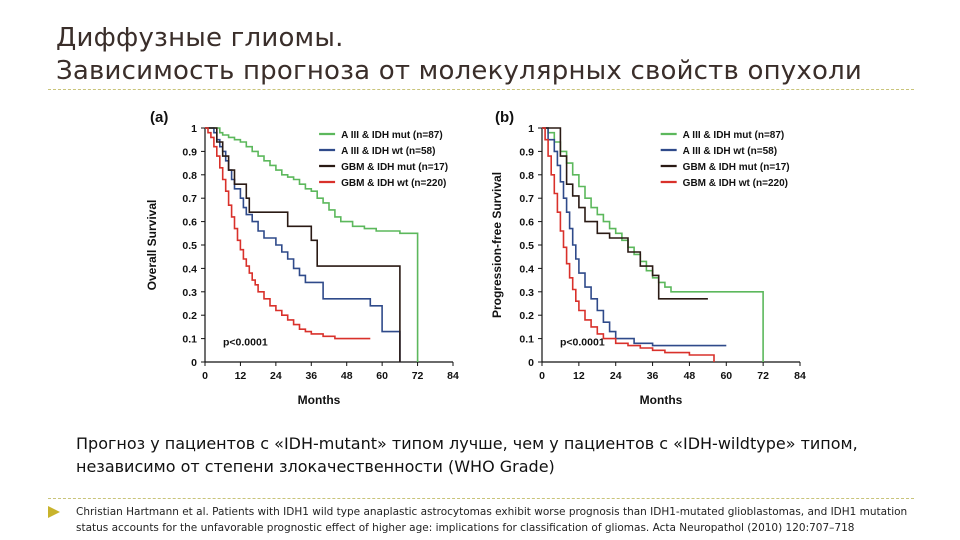 The height and width of the screenshot is (540, 960). What do you see at coordinates (159, 117) in the screenshot?
I see `panel-label: (a)` at bounding box center [159, 117].